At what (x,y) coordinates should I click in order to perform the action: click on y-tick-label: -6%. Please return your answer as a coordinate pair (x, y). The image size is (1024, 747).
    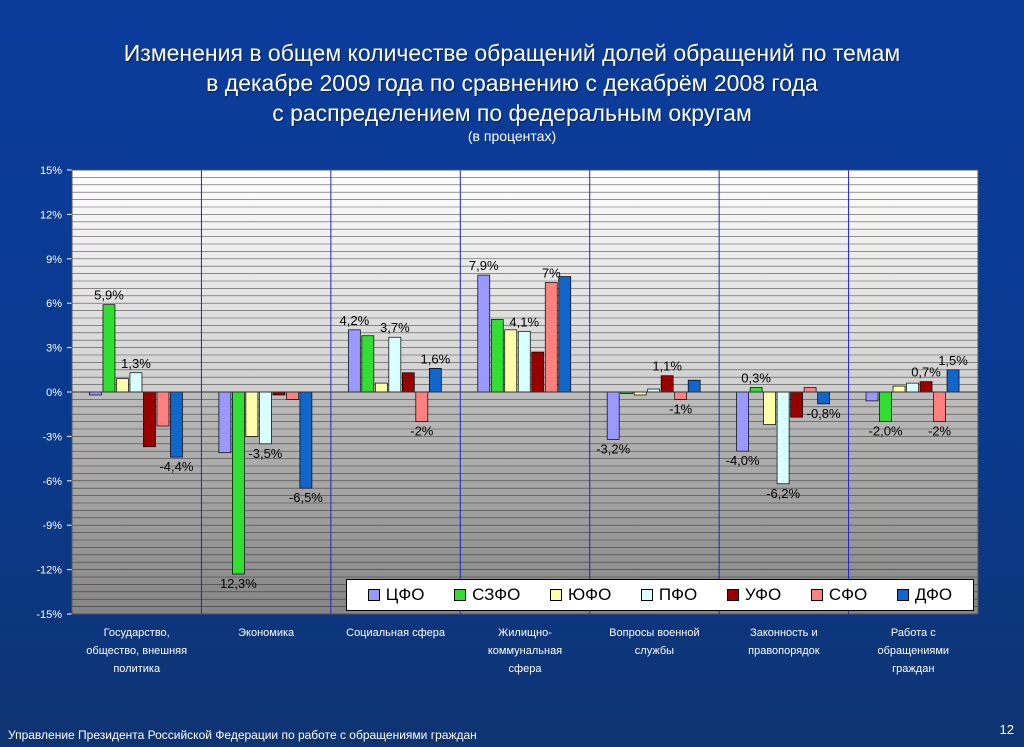
    Looking at the image, I should click on (52, 482).